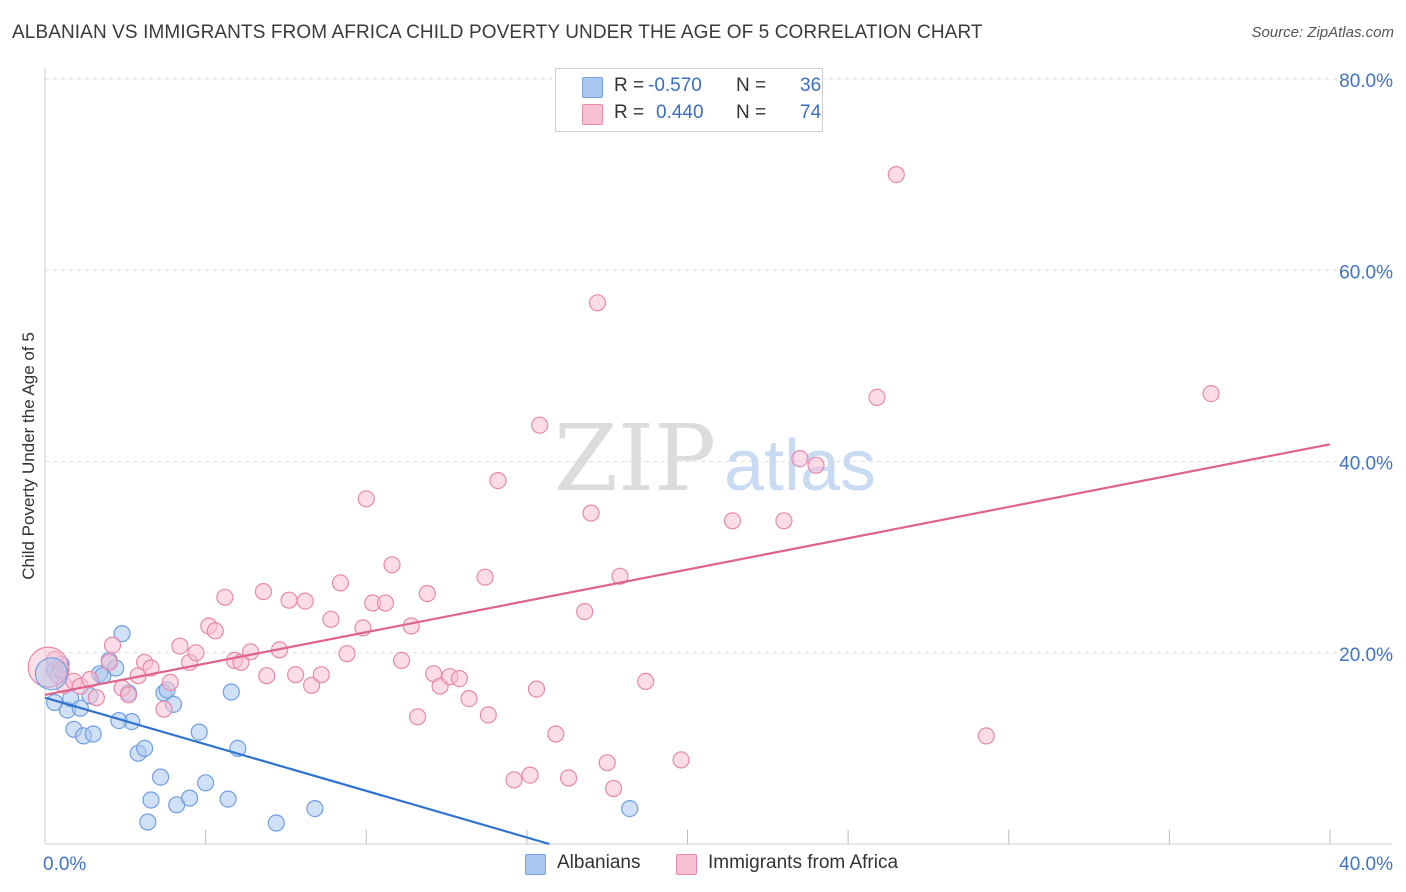  Describe the element at coordinates (811, 112) in the screenshot. I see `legend-n-value: 74` at that location.